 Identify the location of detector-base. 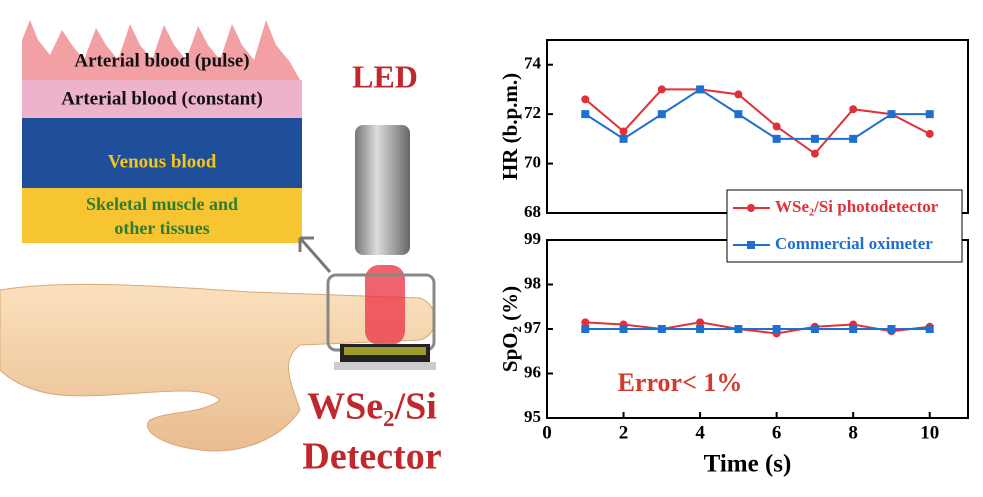
(385, 366).